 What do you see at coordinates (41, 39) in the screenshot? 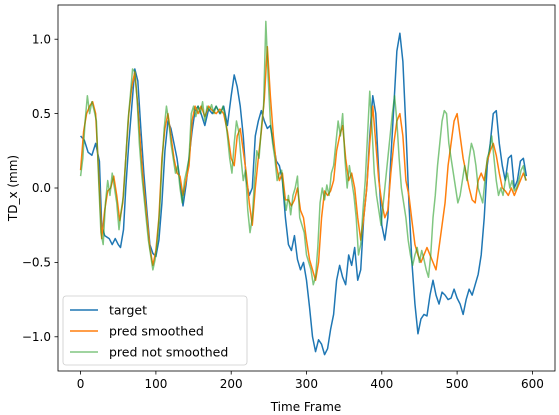
I see `y-tick-label: 1.0` at bounding box center [41, 39].